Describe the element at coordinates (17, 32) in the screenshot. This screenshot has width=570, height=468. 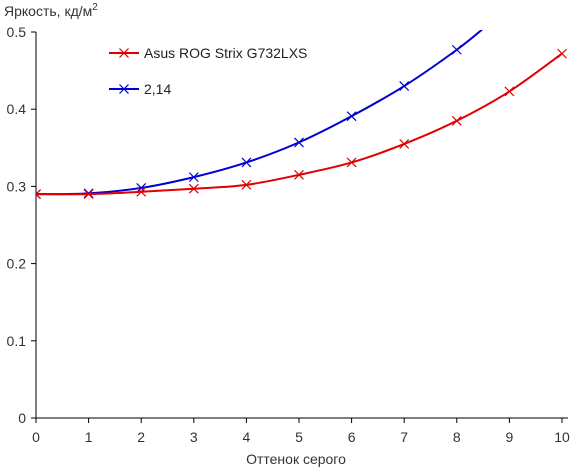
I see `y-tick-label: 0.5` at that location.